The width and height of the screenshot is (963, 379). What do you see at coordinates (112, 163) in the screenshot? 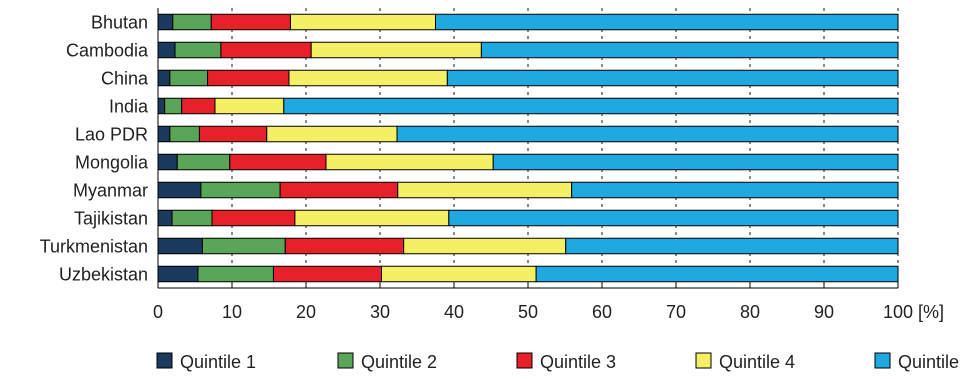
I see `category-label: Mongolia` at bounding box center [112, 163].